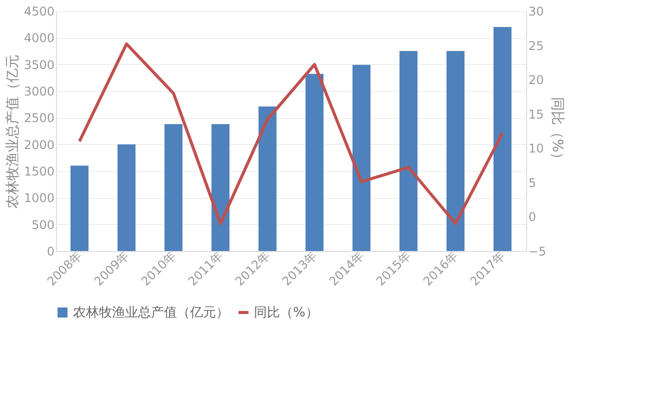 The width and height of the screenshot is (672, 395). Describe the element at coordinates (12, 131) in the screenshot. I see `y-axis-title: 农林牧渔业总产值（亿元` at that location.